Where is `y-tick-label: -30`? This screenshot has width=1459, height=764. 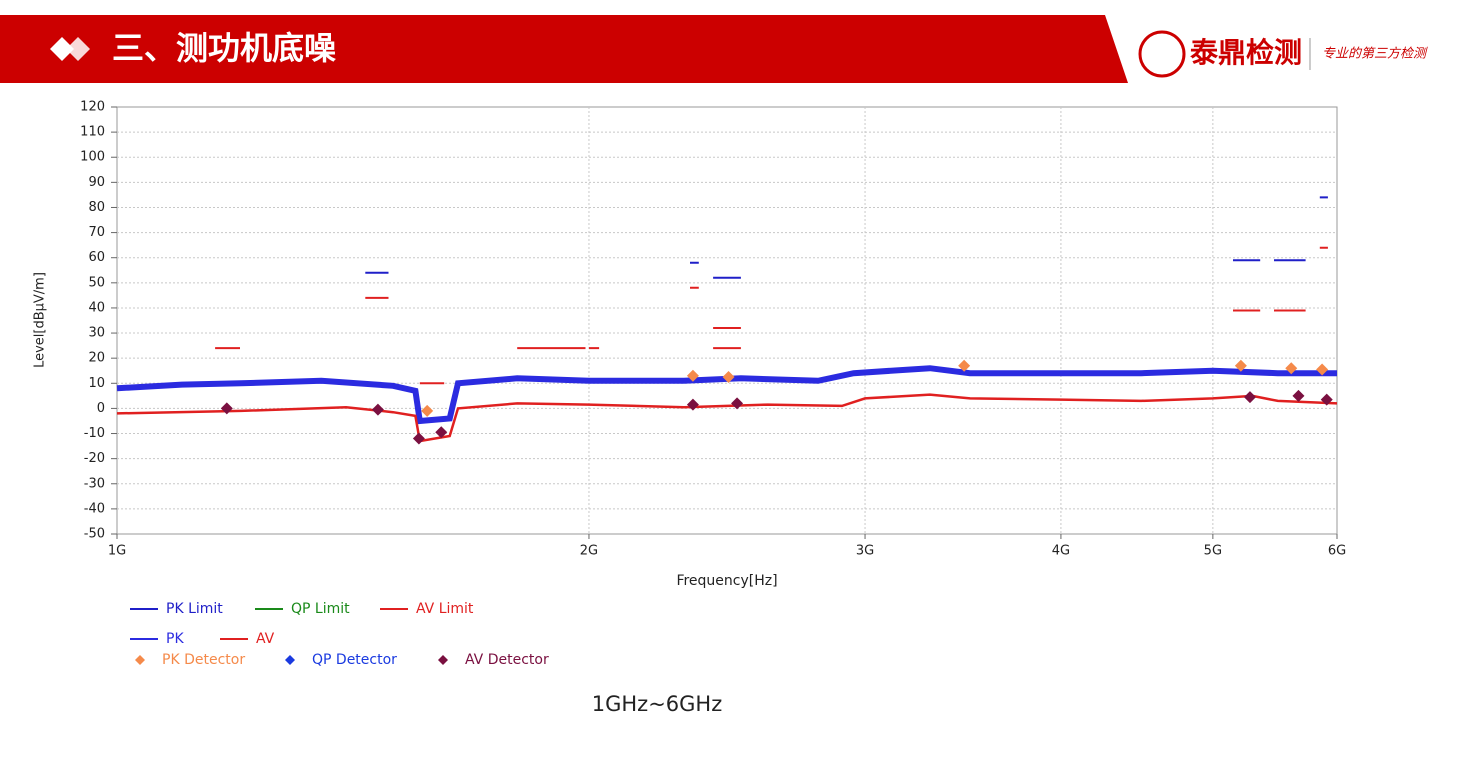
y-tick-label: -30 is located at coordinates (94, 483).